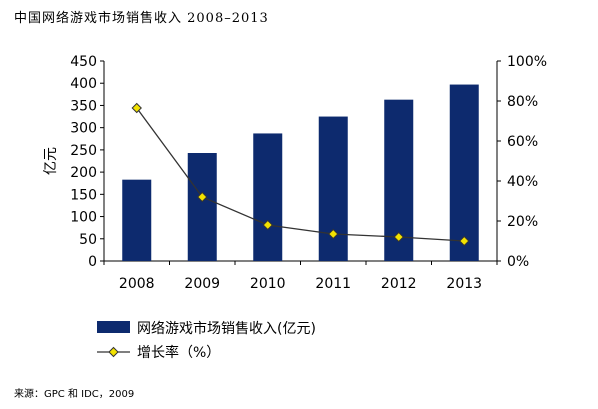 Image resolution: width=598 pixels, height=409 pixels. What do you see at coordinates (113, 352) in the screenshot?
I see `legend-swatch-marker` at bounding box center [113, 352].